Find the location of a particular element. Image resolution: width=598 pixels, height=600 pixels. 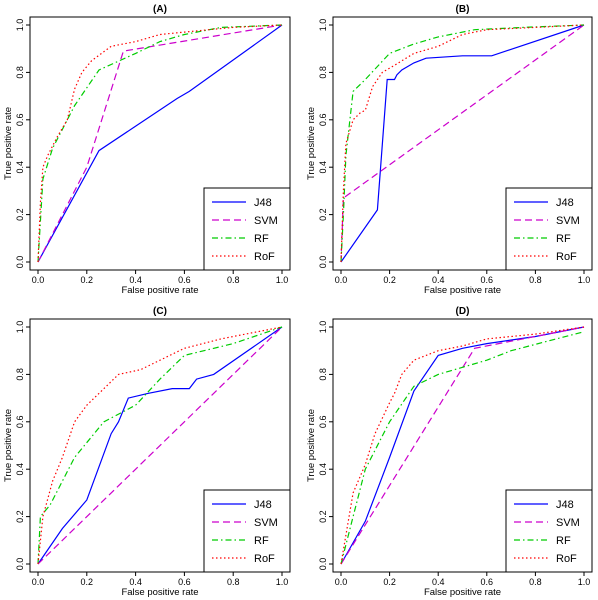

panel-title: (B) is located at coordinates (463, 9).